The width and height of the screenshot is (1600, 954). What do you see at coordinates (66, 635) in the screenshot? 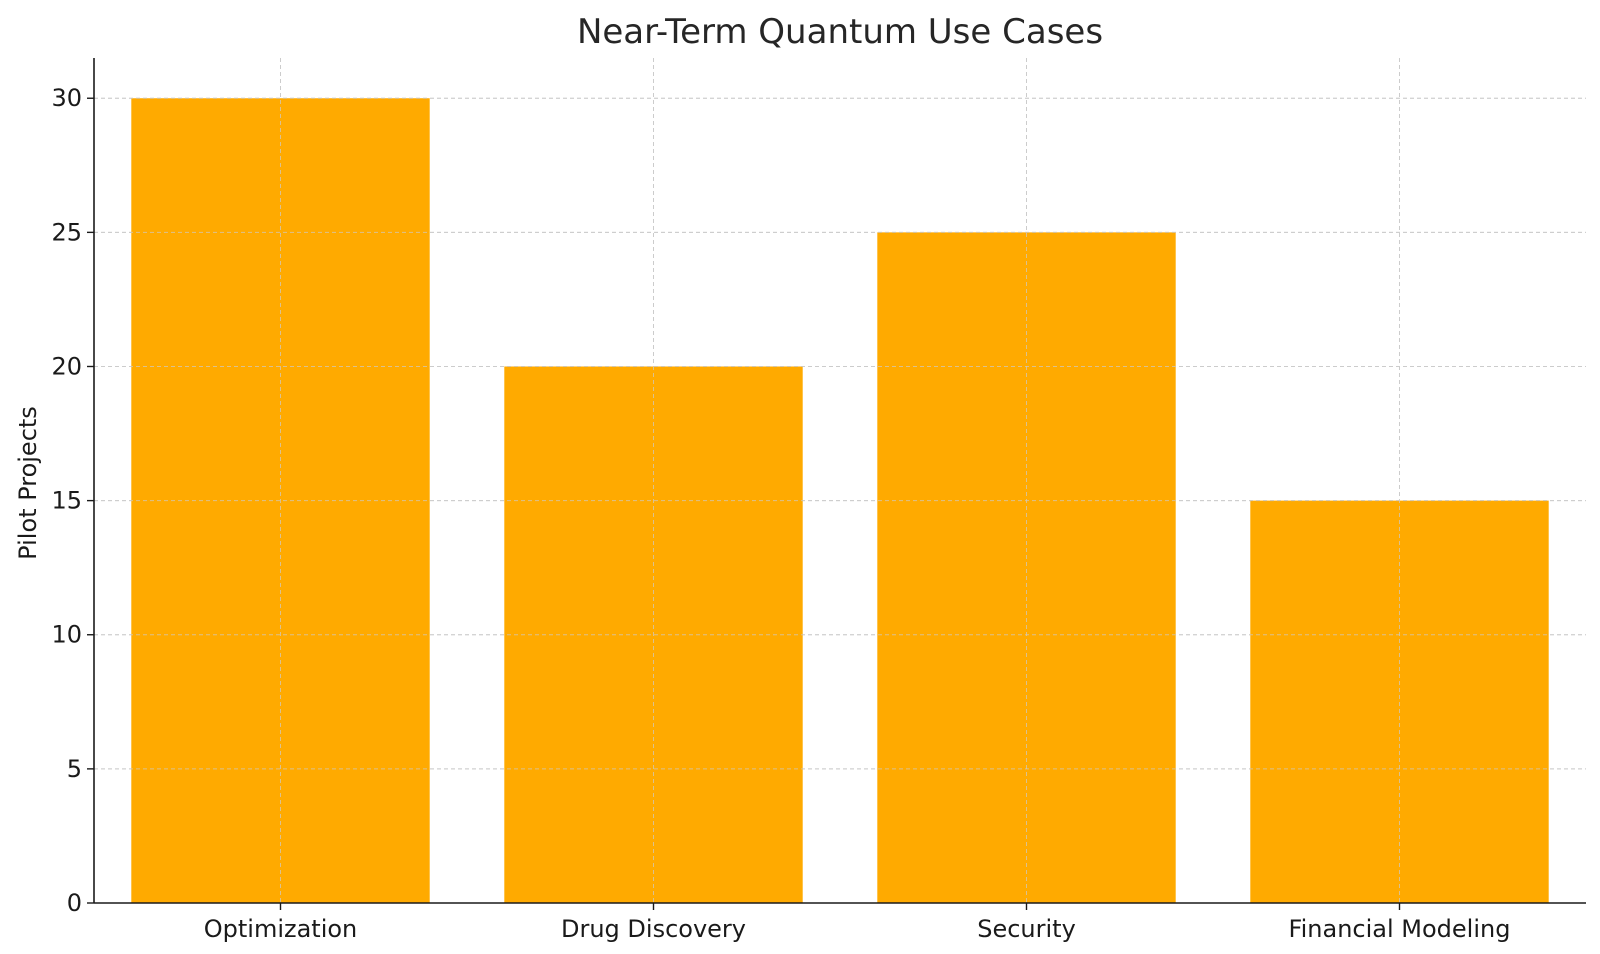
I see `y-tick-label: 10` at bounding box center [66, 635].